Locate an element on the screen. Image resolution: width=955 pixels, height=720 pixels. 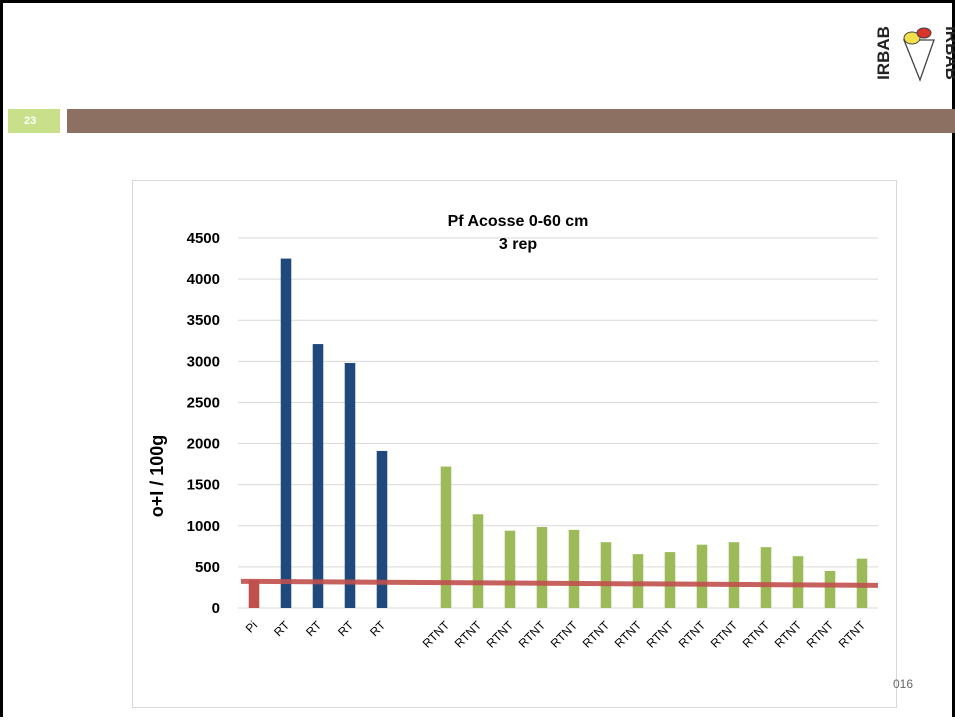
y-tick-label: 500 is located at coordinates (207, 567).